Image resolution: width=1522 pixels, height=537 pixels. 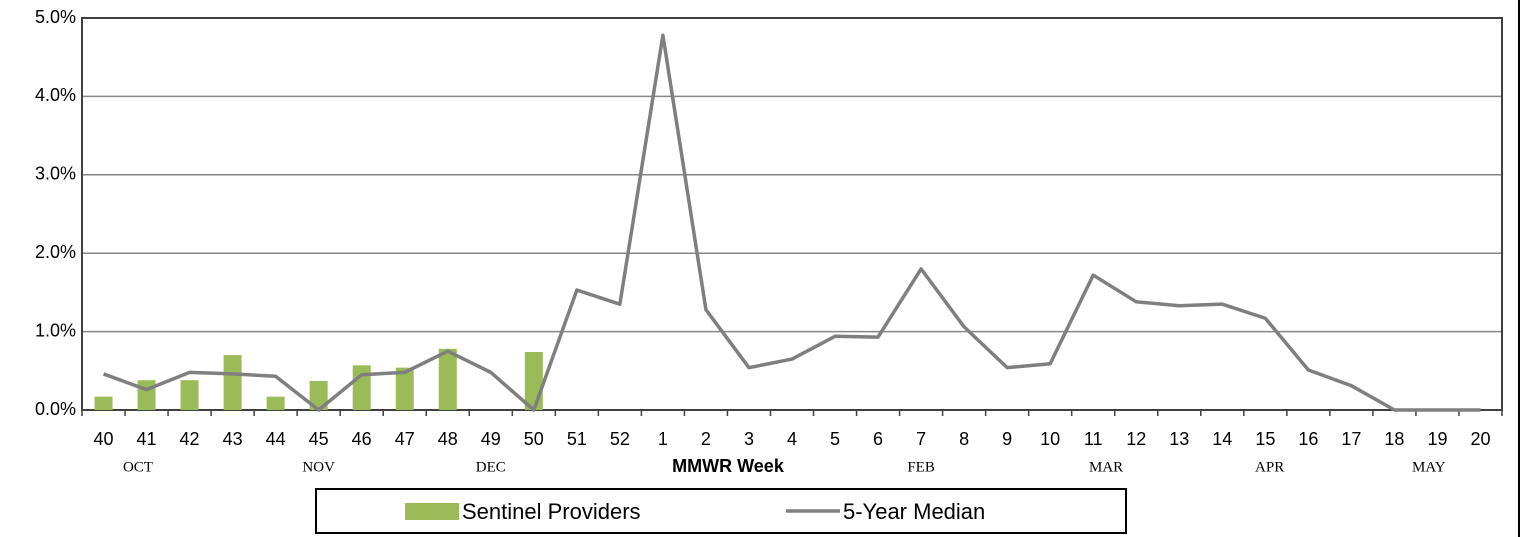 I want to click on y-tick-label: 2.0%, so click(x=55, y=252).